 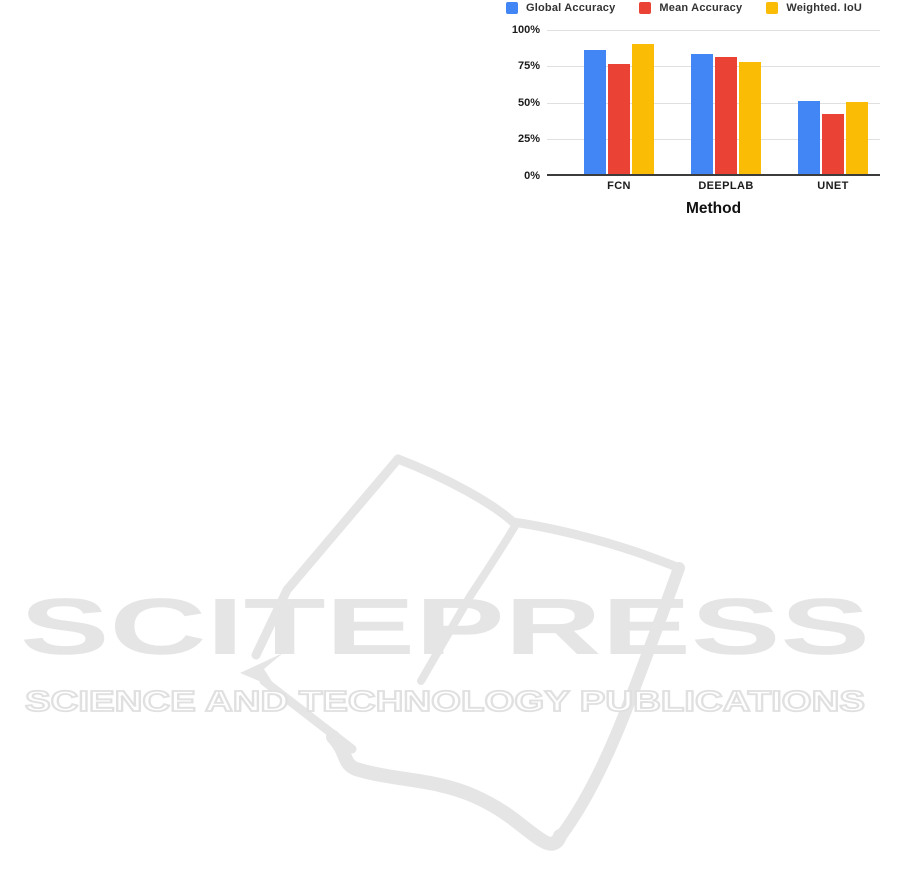 I want to click on book-corner-chevron, so click(x=261, y=670).